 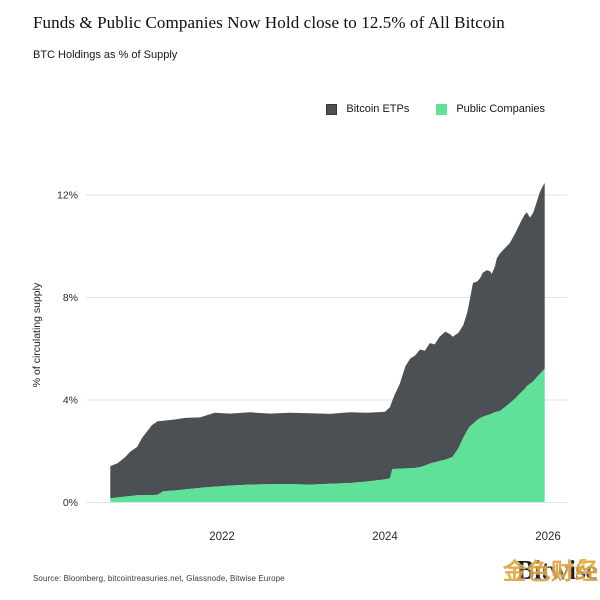 What do you see at coordinates (222, 537) in the screenshot?
I see `x-tick-label-2022: 2022` at bounding box center [222, 537].